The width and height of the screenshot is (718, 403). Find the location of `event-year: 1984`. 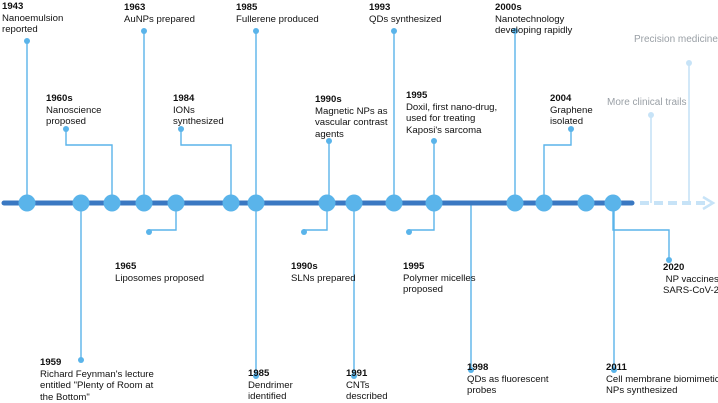

event-year: 1984 is located at coordinates (184, 98).